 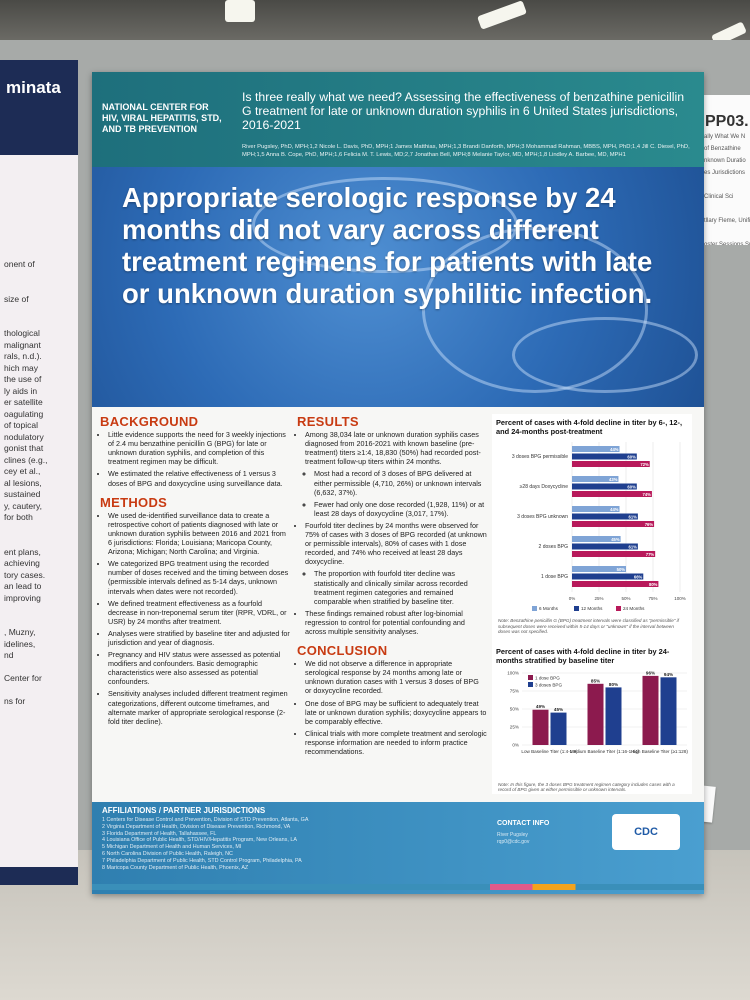 I want to click on bacteria-decoration, so click(x=535, y=310).